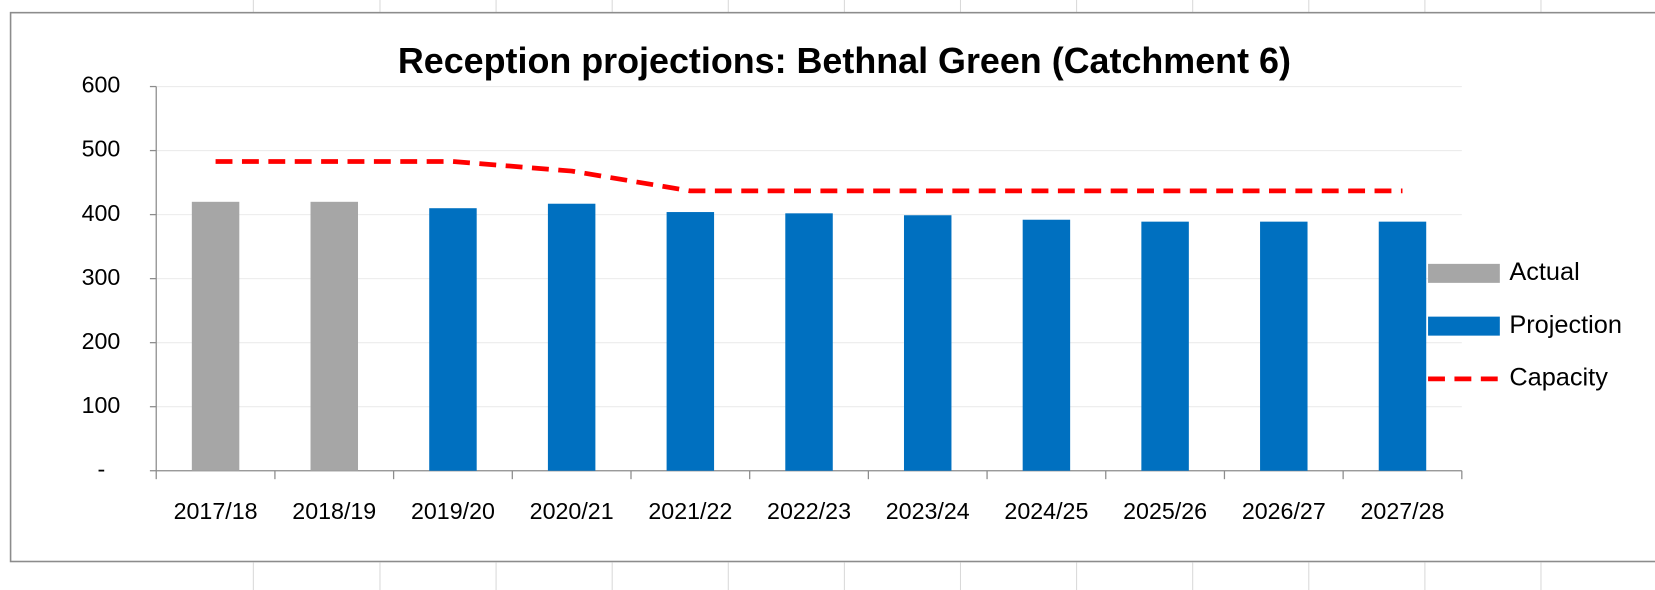 The height and width of the screenshot is (590, 1655). I want to click on y-tick-label: 600, so click(101, 85).